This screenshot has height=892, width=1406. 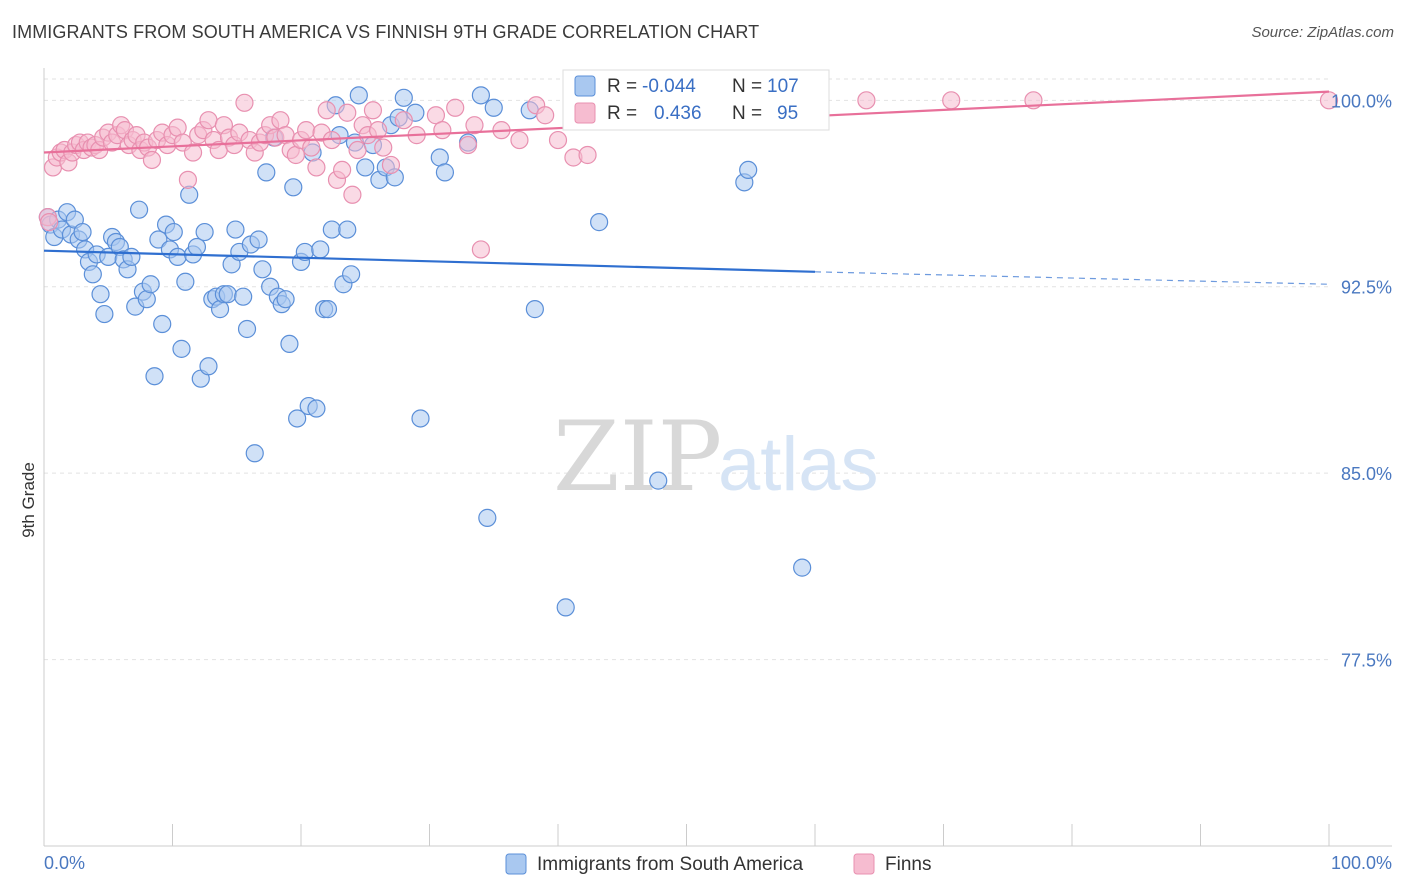 I want to click on series-legend: Immigrants from South America Finns, so click(x=718, y=864).